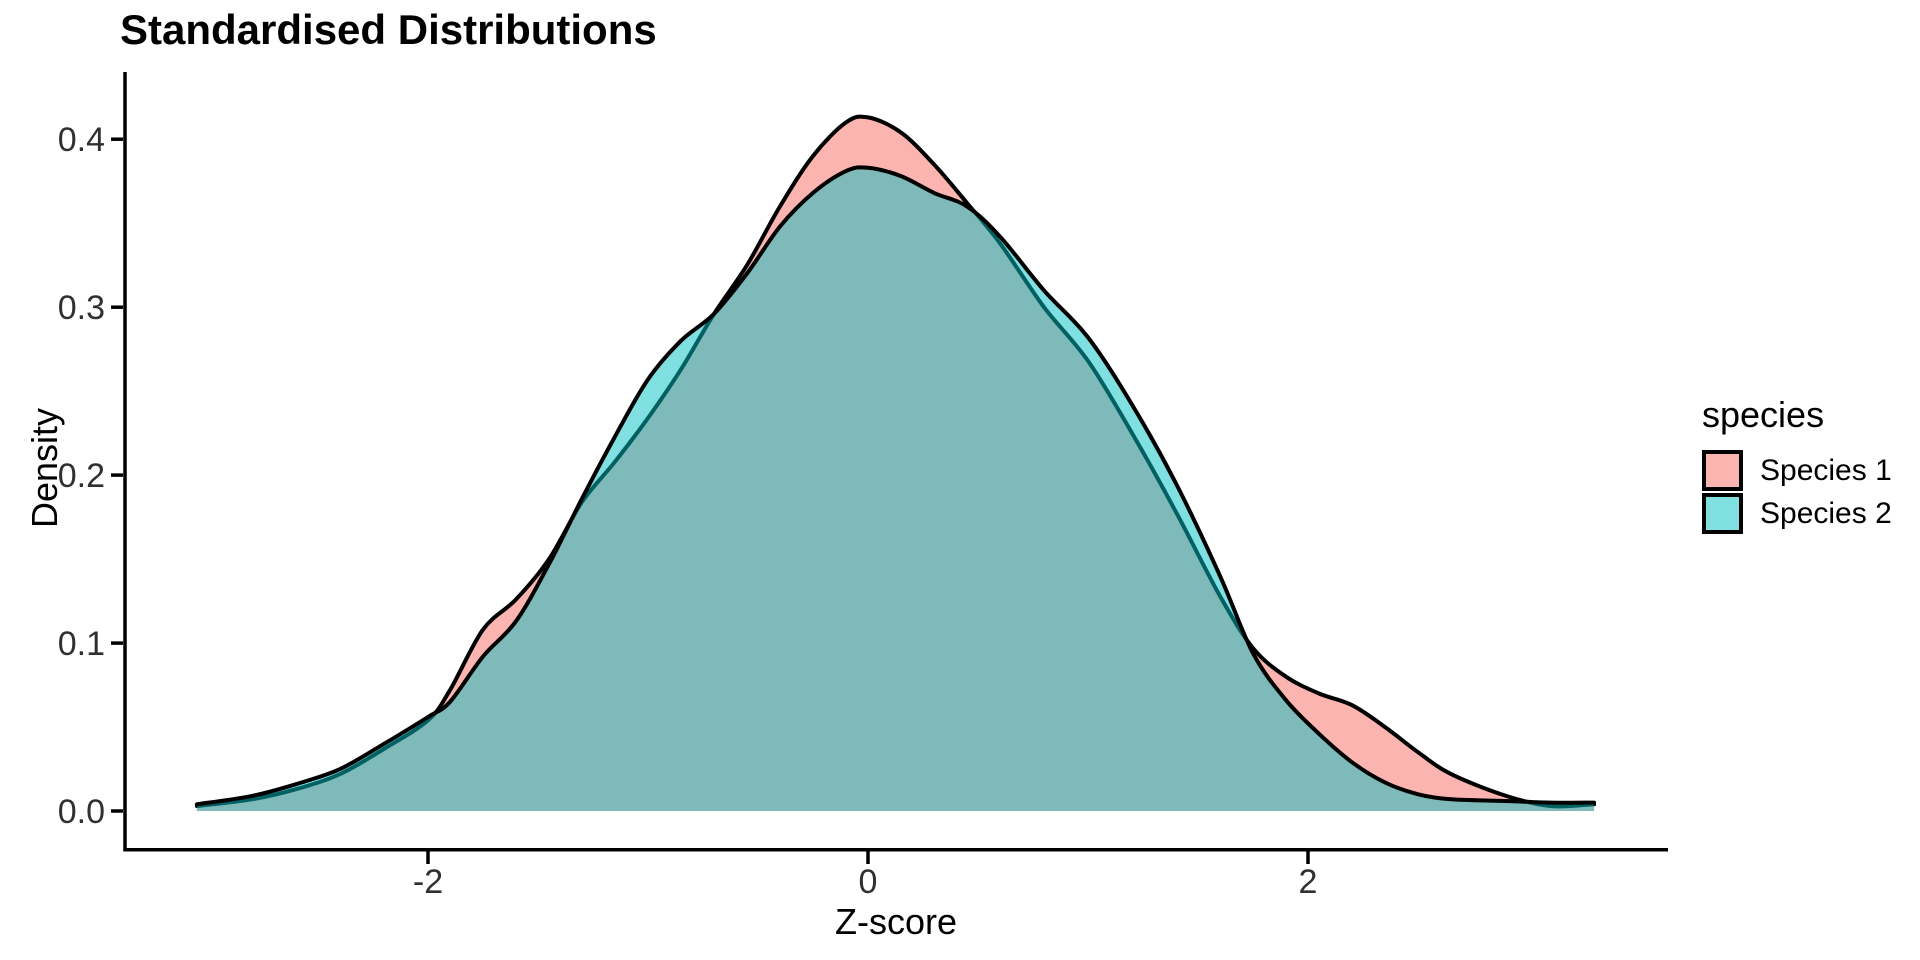 This screenshot has height=960, width=1920. What do you see at coordinates (81, 308) in the screenshot?
I see `y-tick-label: 0.3` at bounding box center [81, 308].